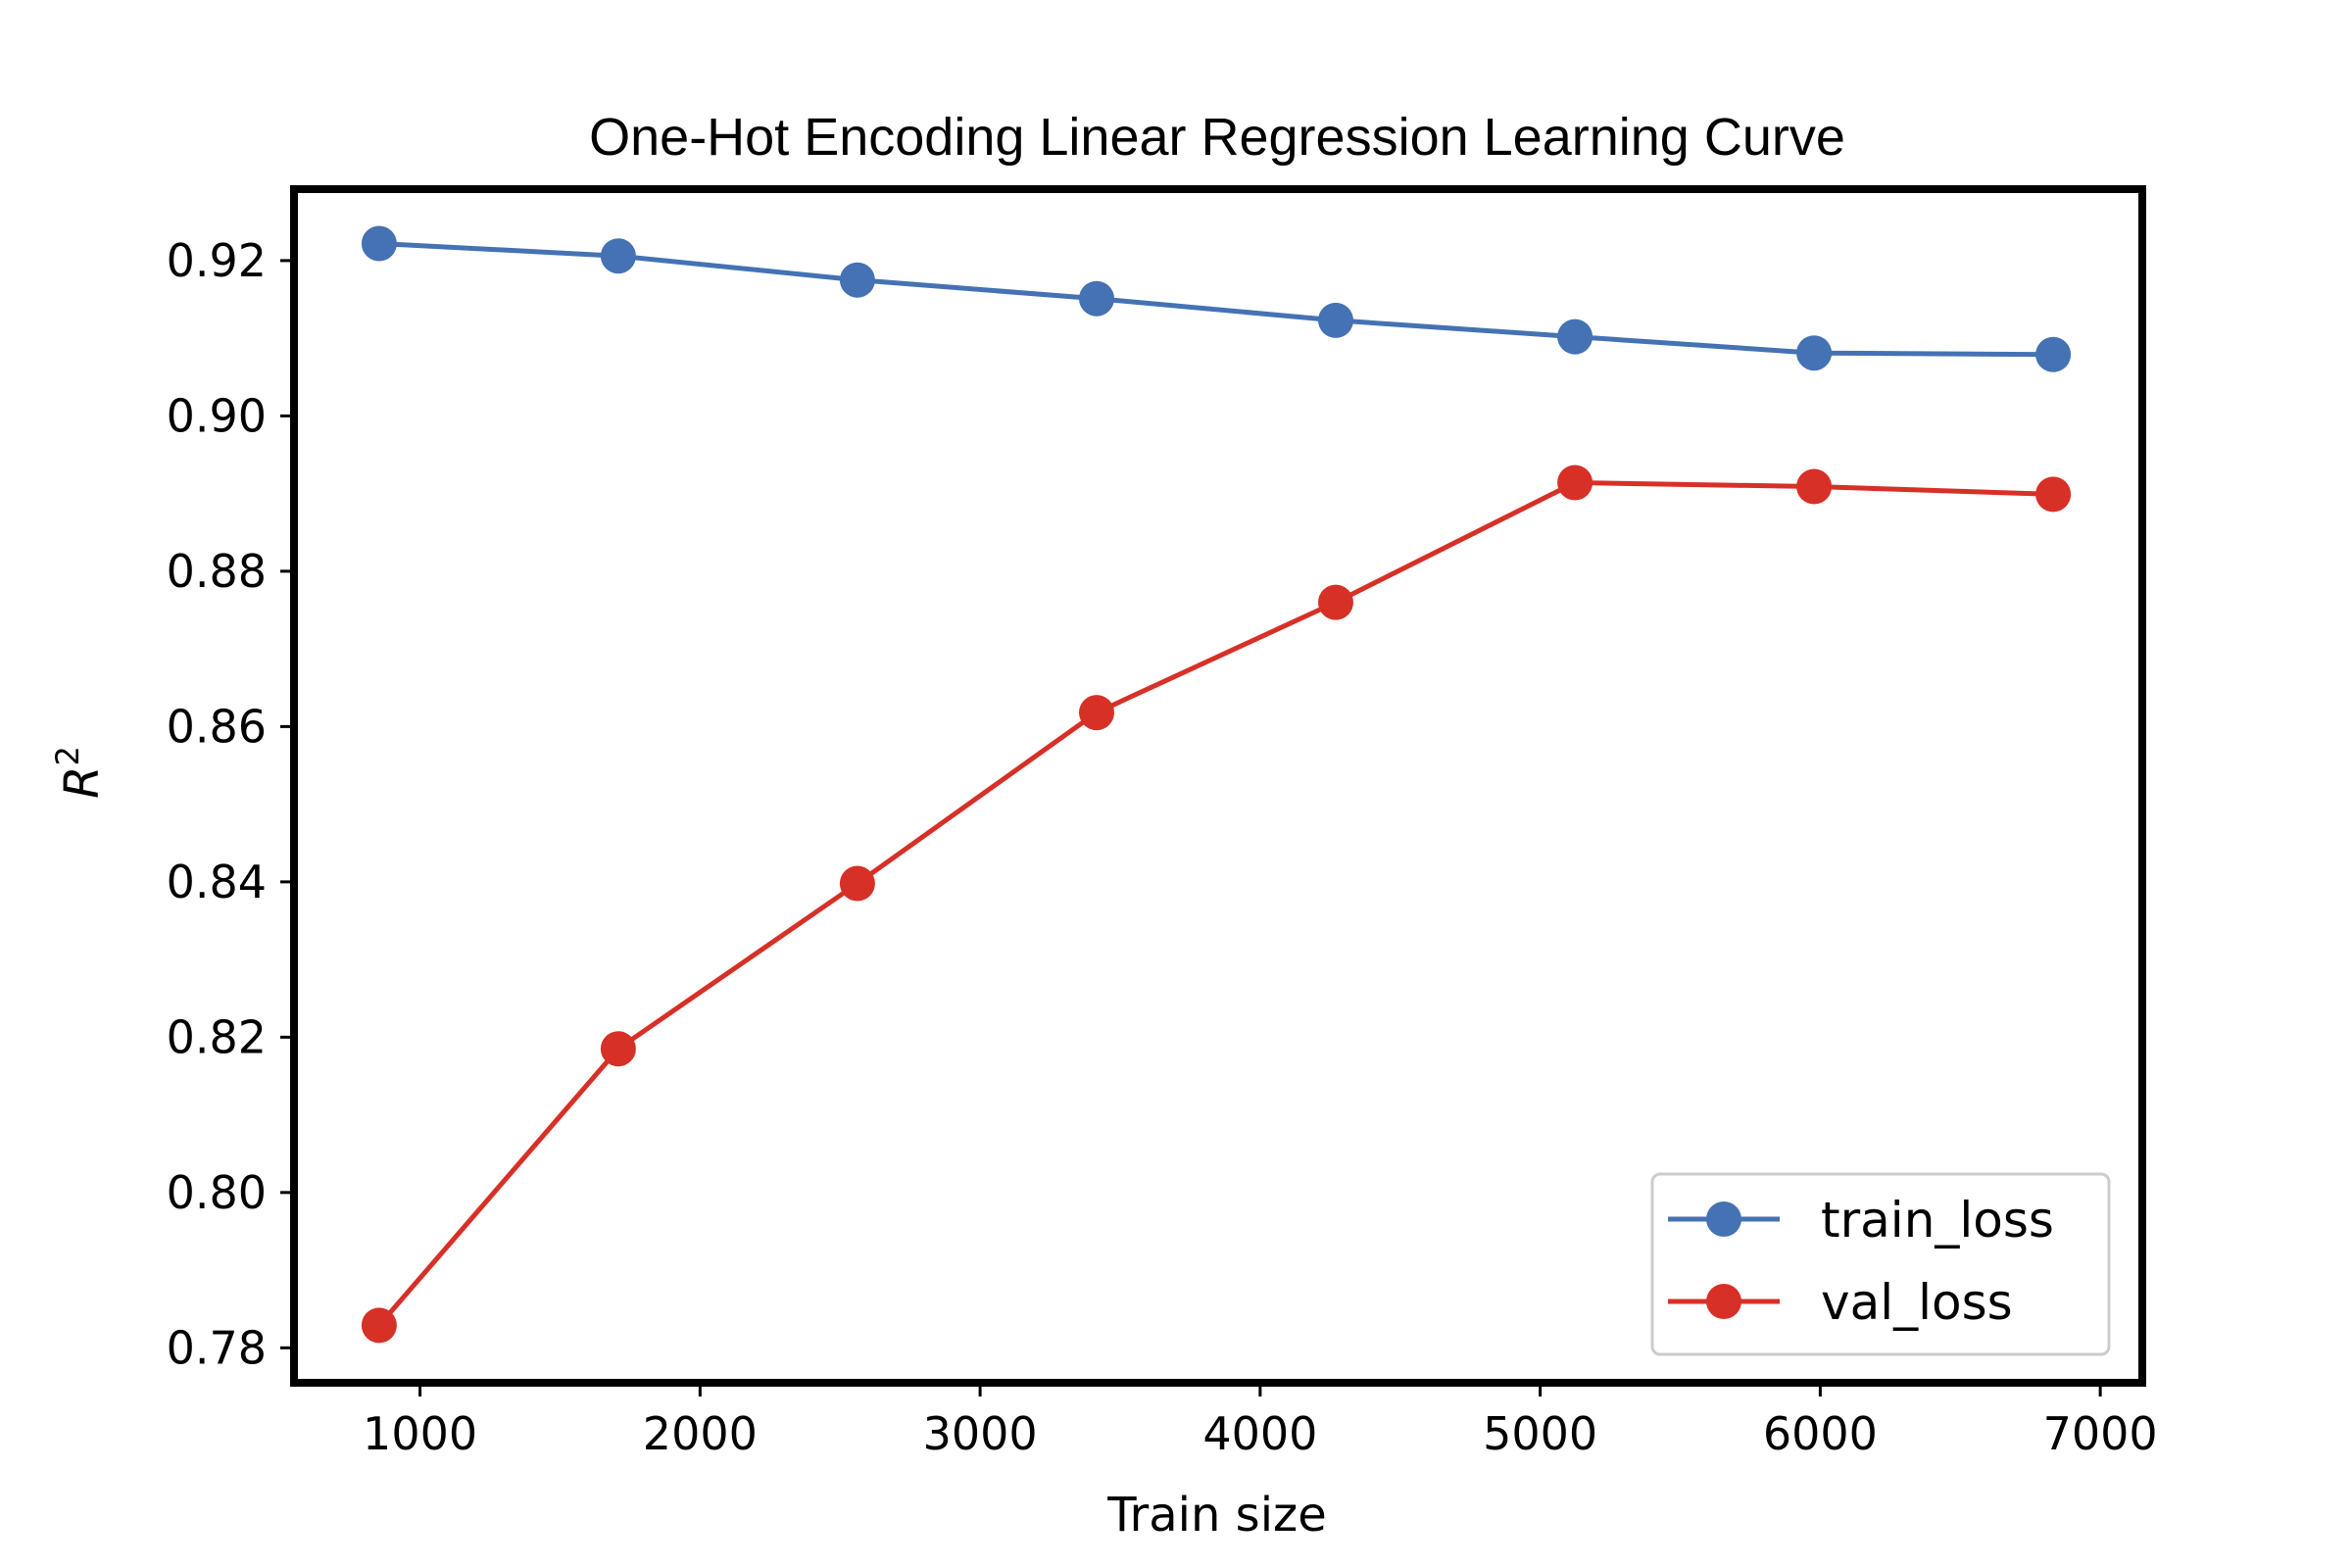  Describe the element at coordinates (217, 1347) in the screenshot. I see `y-tick-label: 0.78` at that location.